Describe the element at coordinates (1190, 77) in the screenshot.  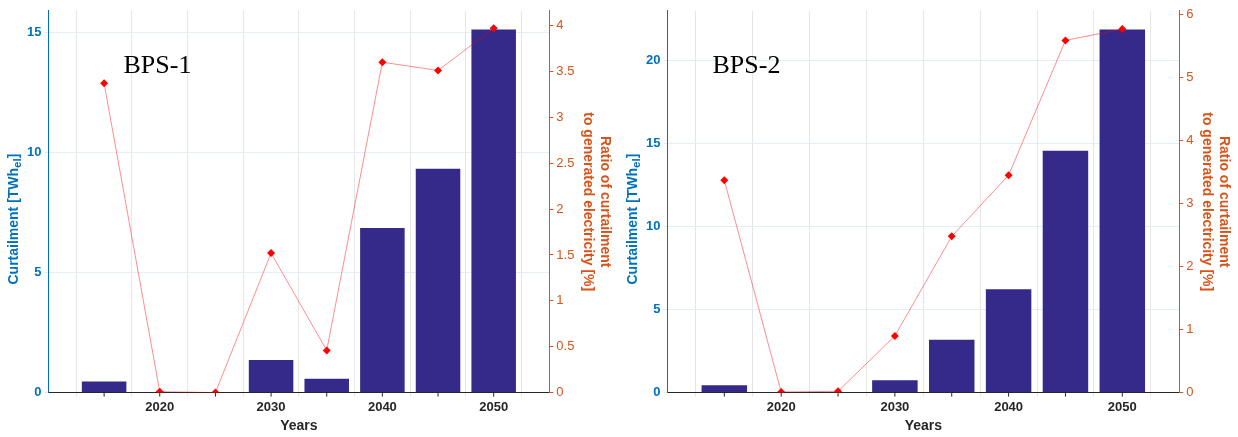
I see `y2-tick-label: 5` at that location.